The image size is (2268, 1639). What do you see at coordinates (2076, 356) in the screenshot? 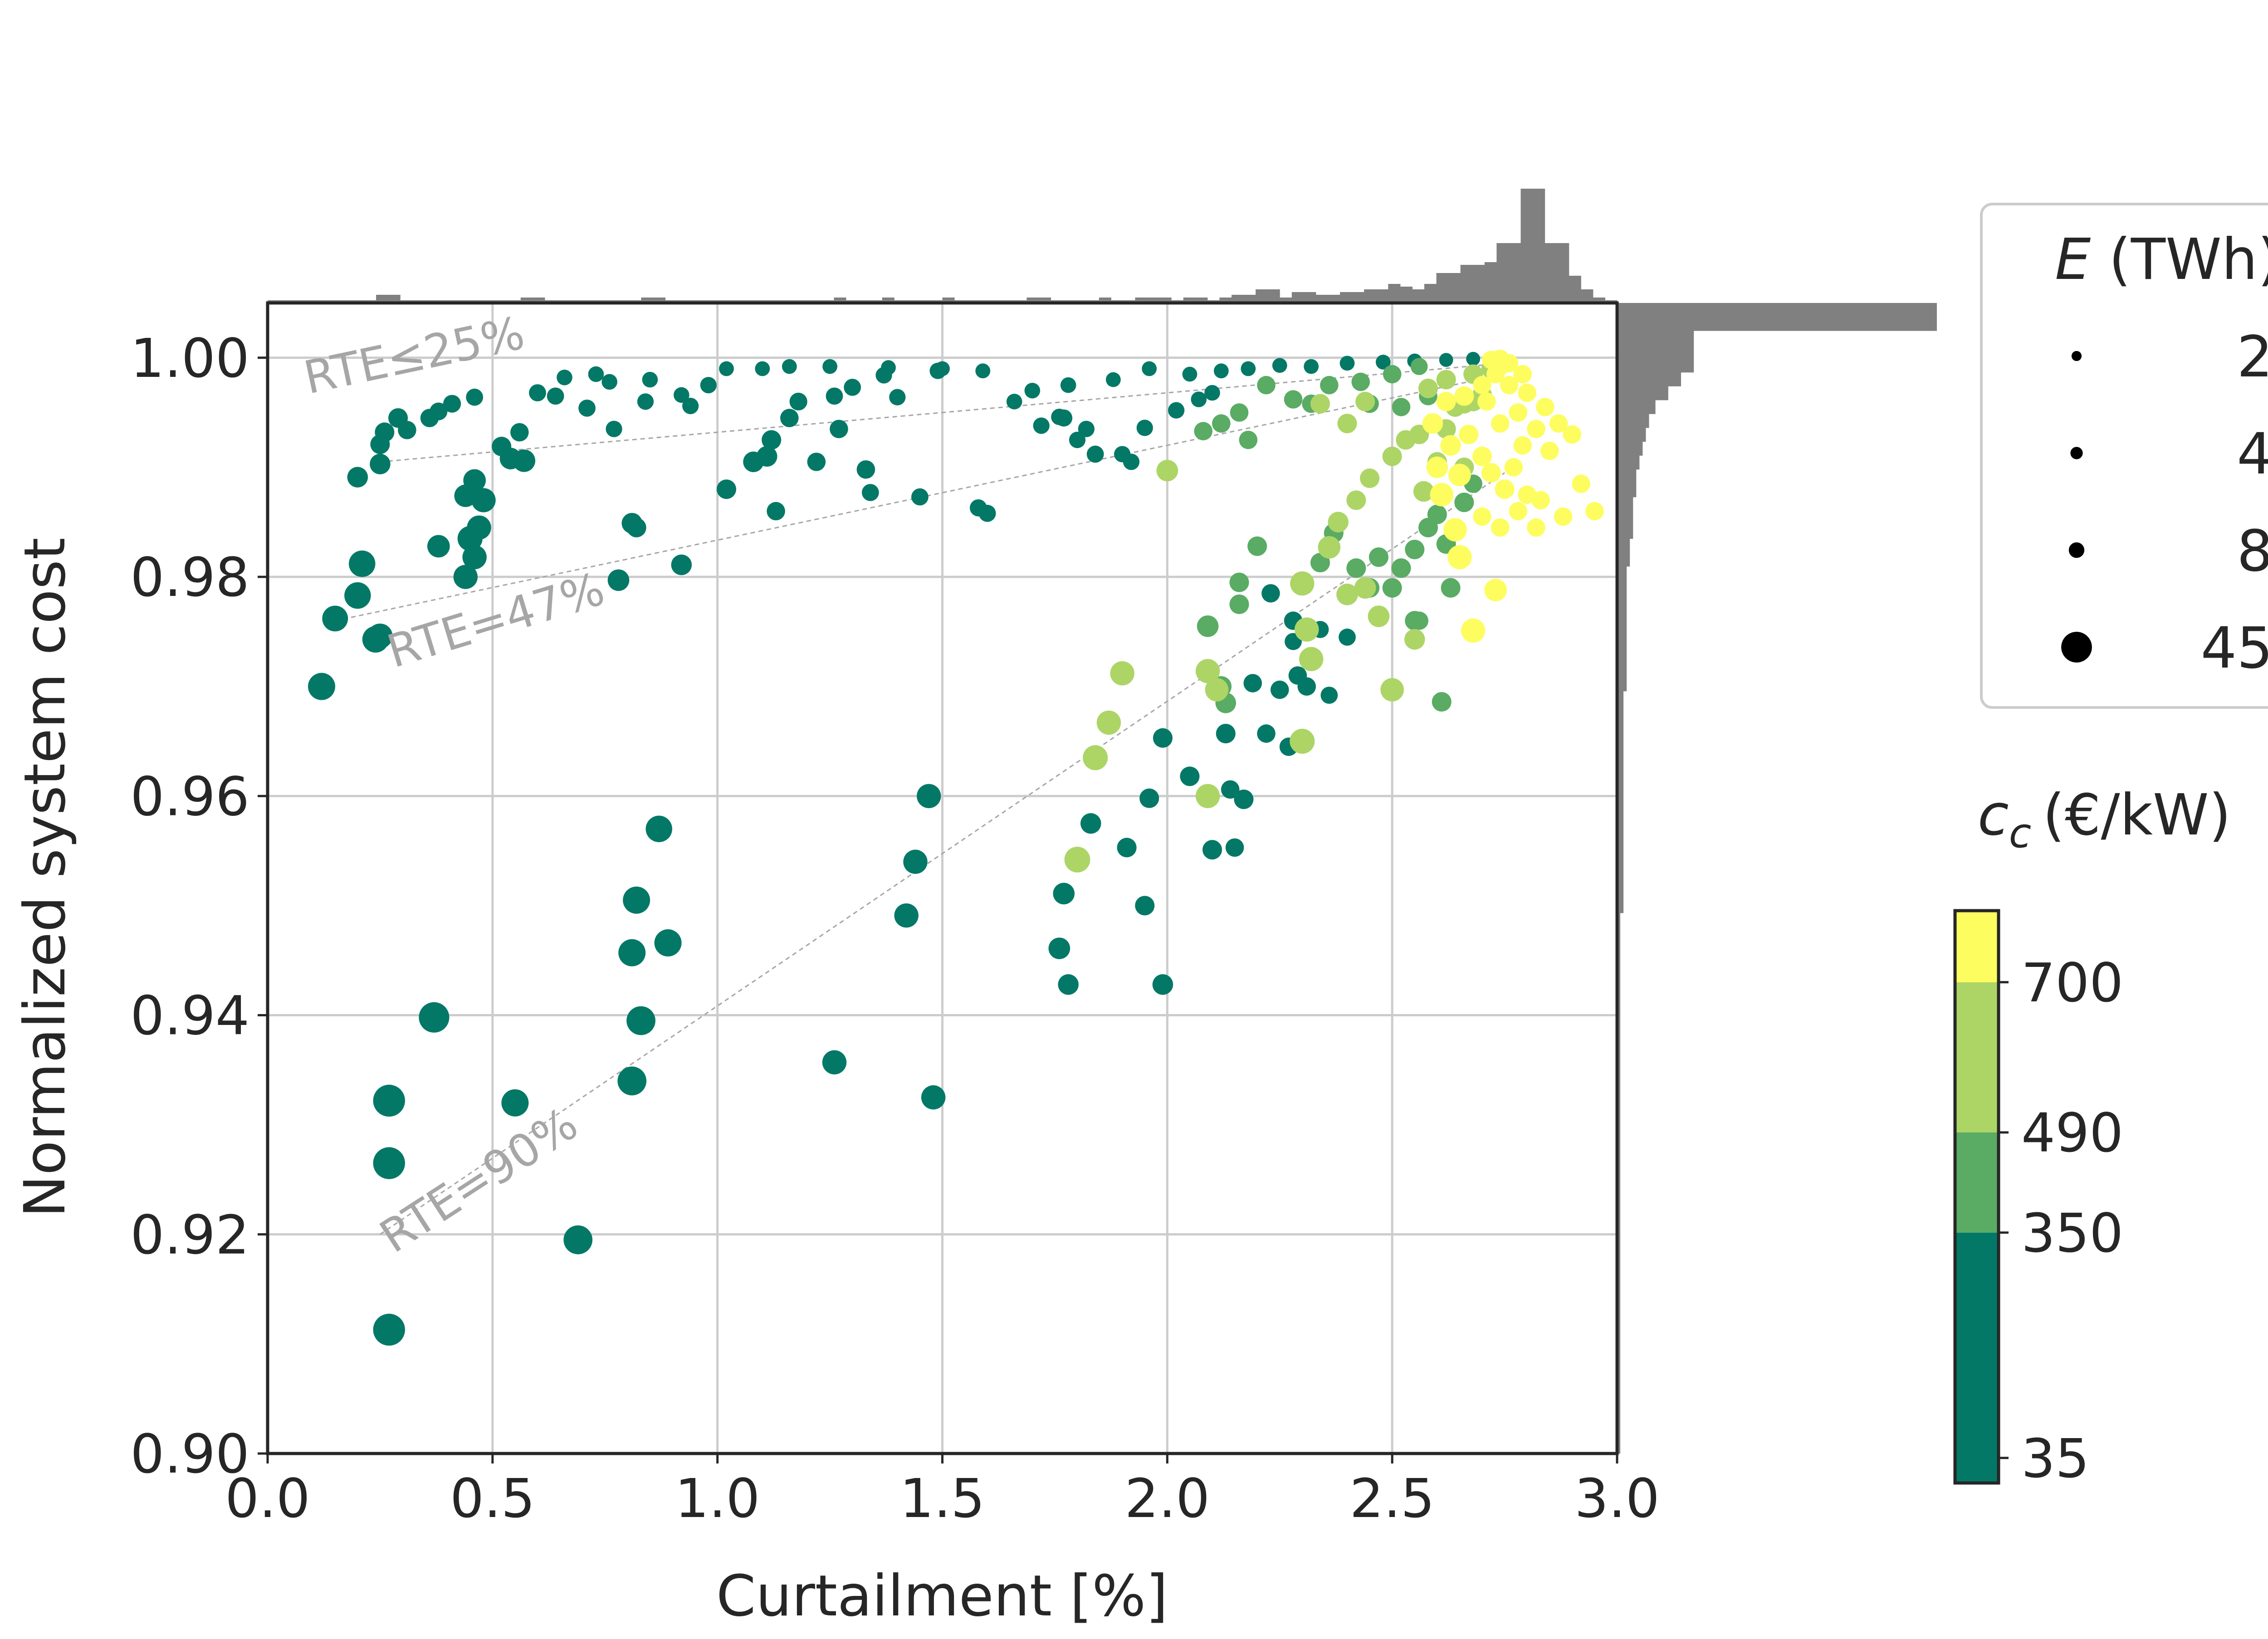
I see `size-legend-marker` at bounding box center [2076, 356].